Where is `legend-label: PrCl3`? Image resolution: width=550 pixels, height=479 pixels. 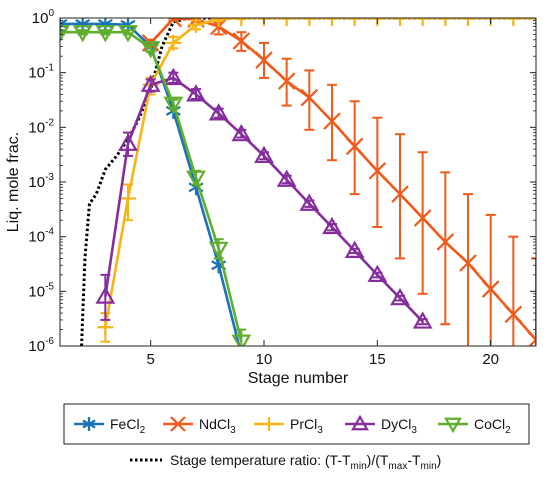 legend-label: PrCl3 is located at coordinates (306, 426).